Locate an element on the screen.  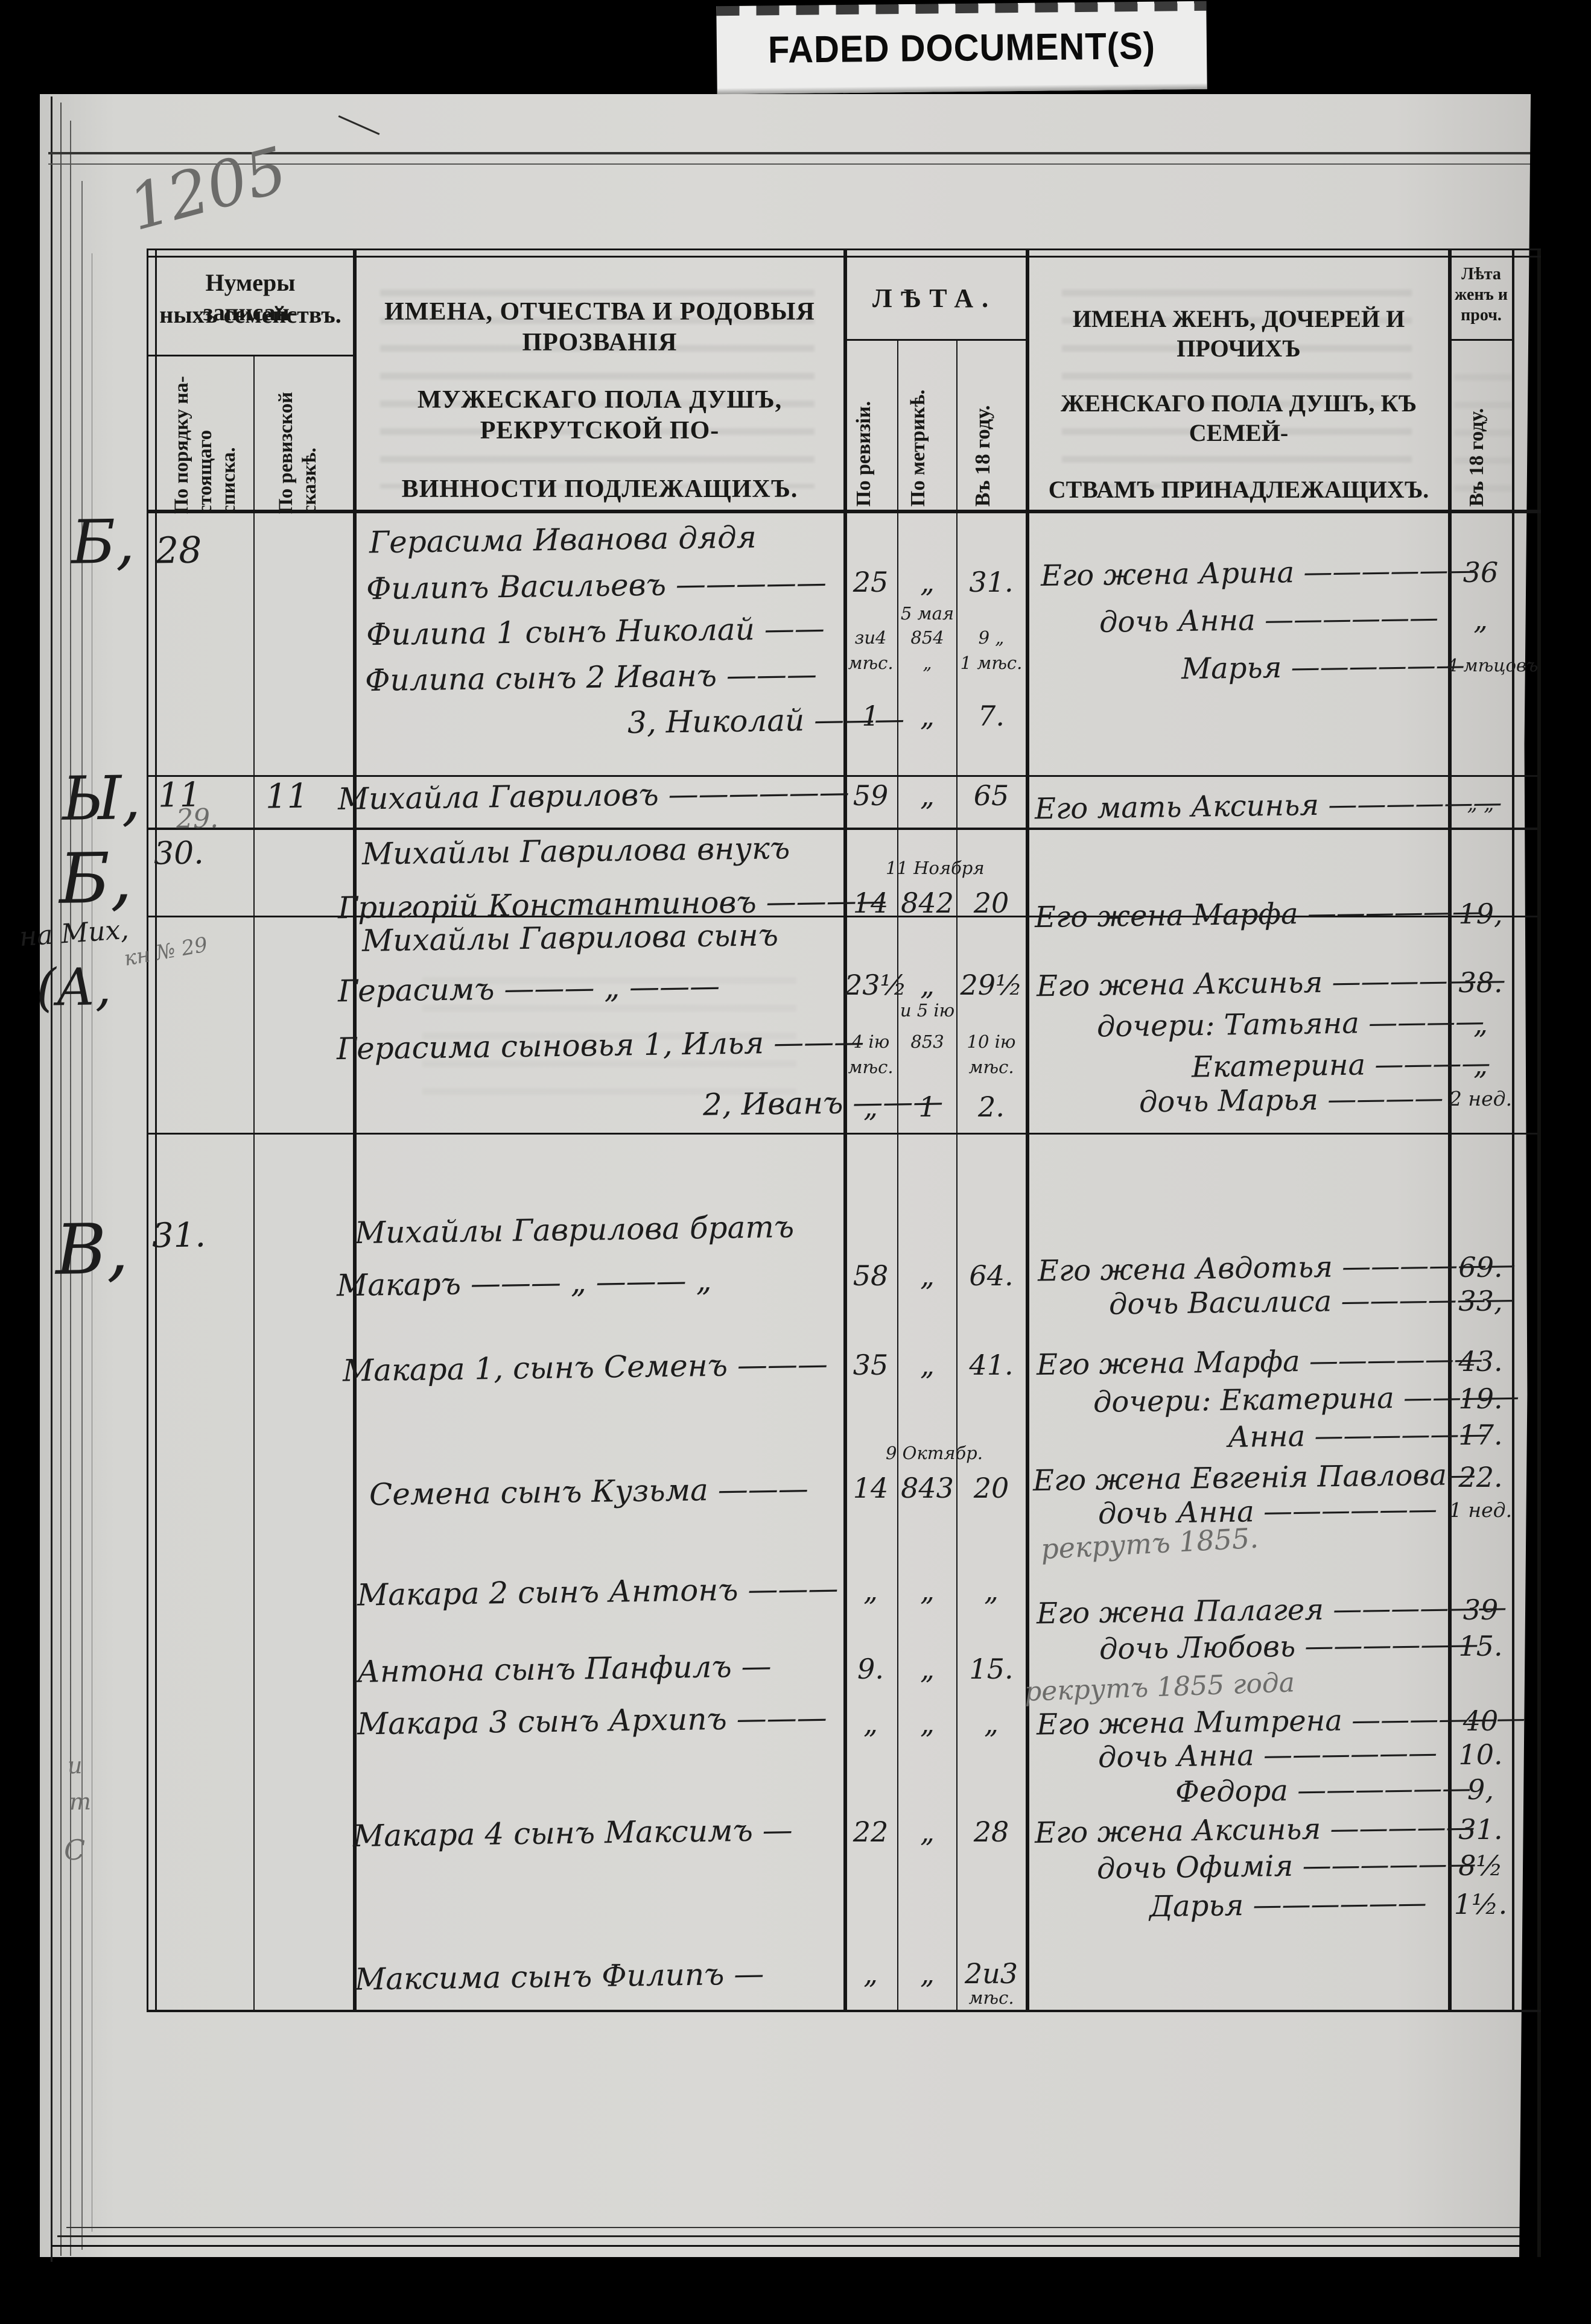
margin-scribble: т is located at coordinates (80, 1802).